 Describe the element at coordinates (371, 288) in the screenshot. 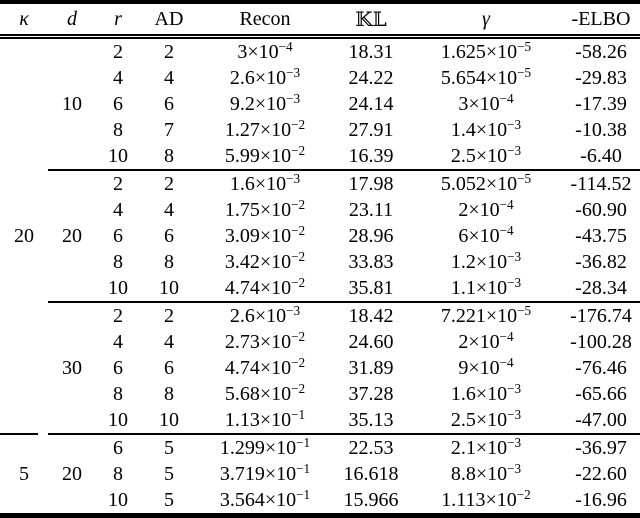

I see `cell-kl: 35.81` at that location.